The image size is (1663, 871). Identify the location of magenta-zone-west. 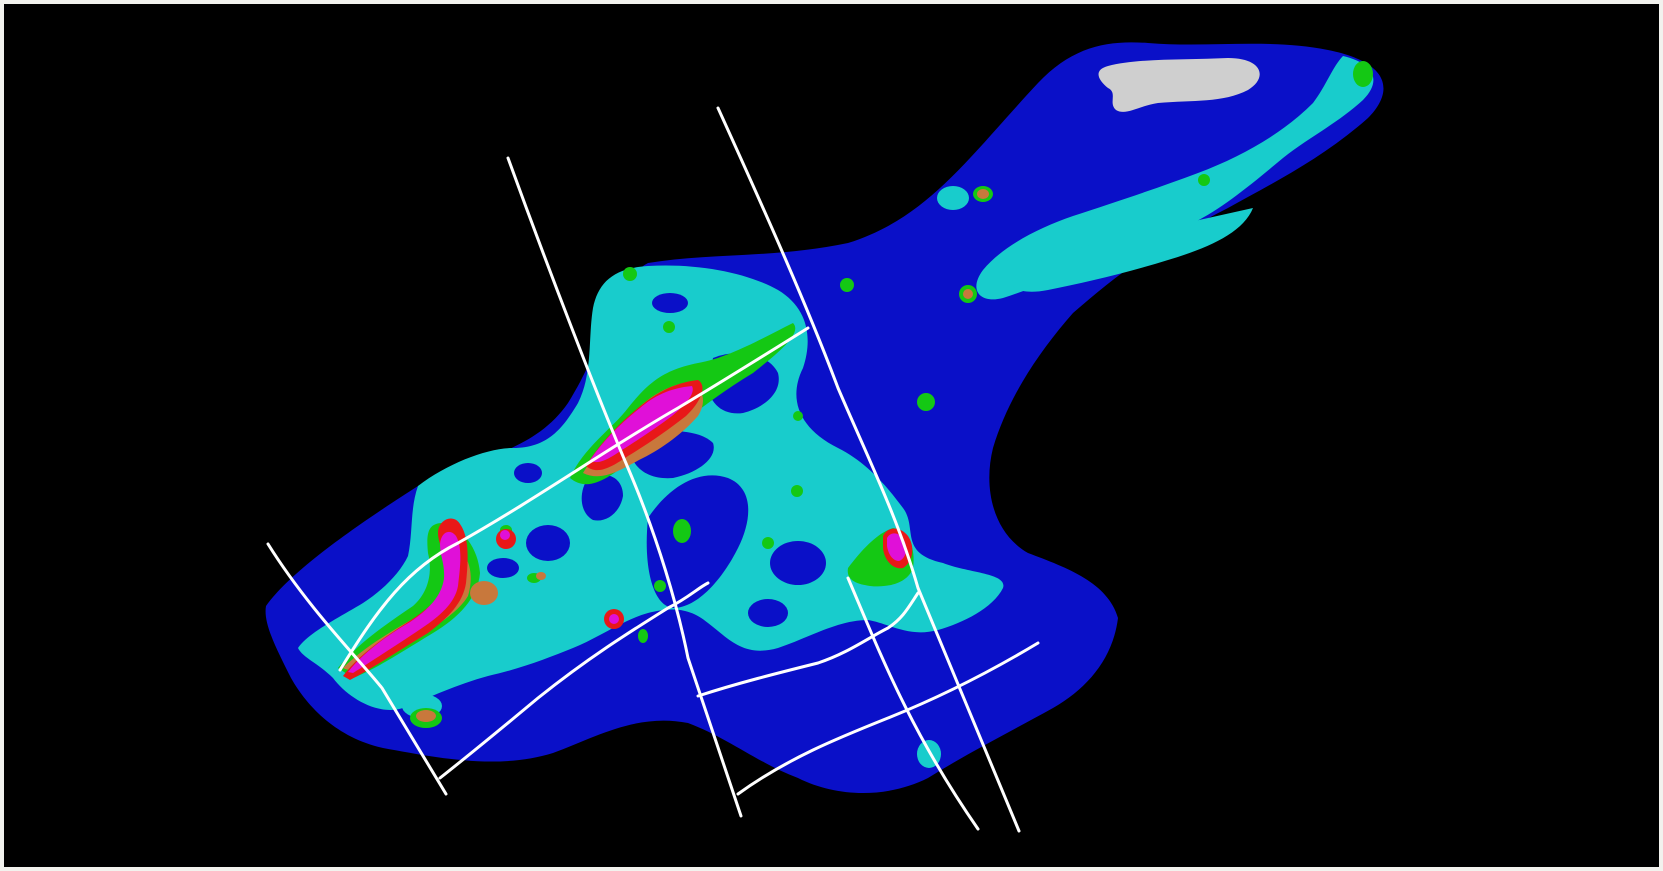
(404, 602).